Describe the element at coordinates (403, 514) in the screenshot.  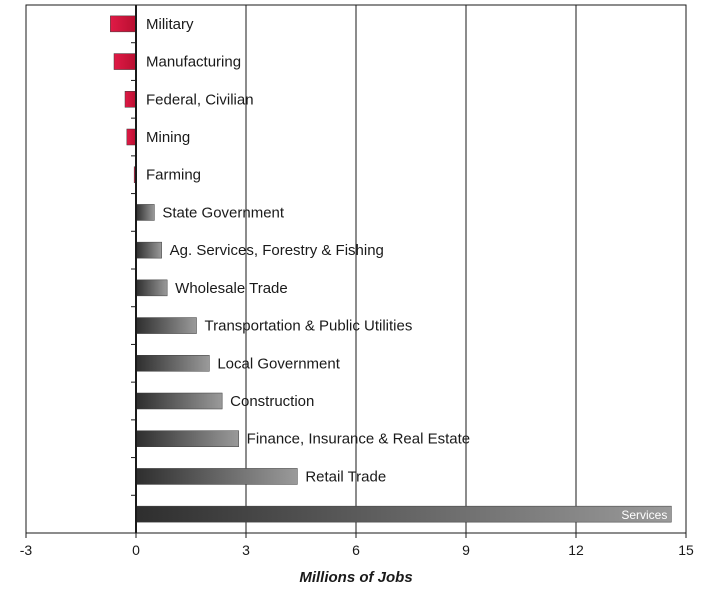
I see `bar-services` at that location.